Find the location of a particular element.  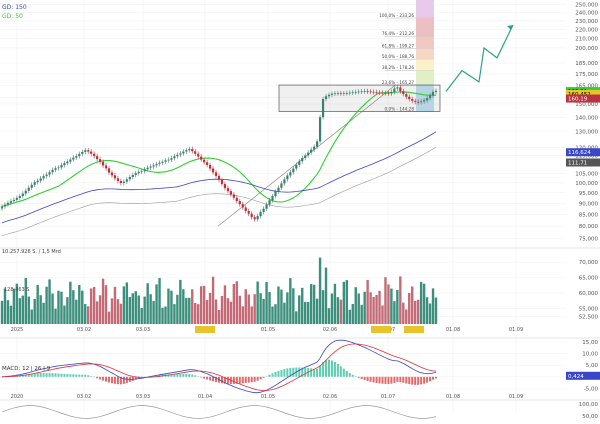

macd-x-tick-label: 2020 is located at coordinates (17, 397).